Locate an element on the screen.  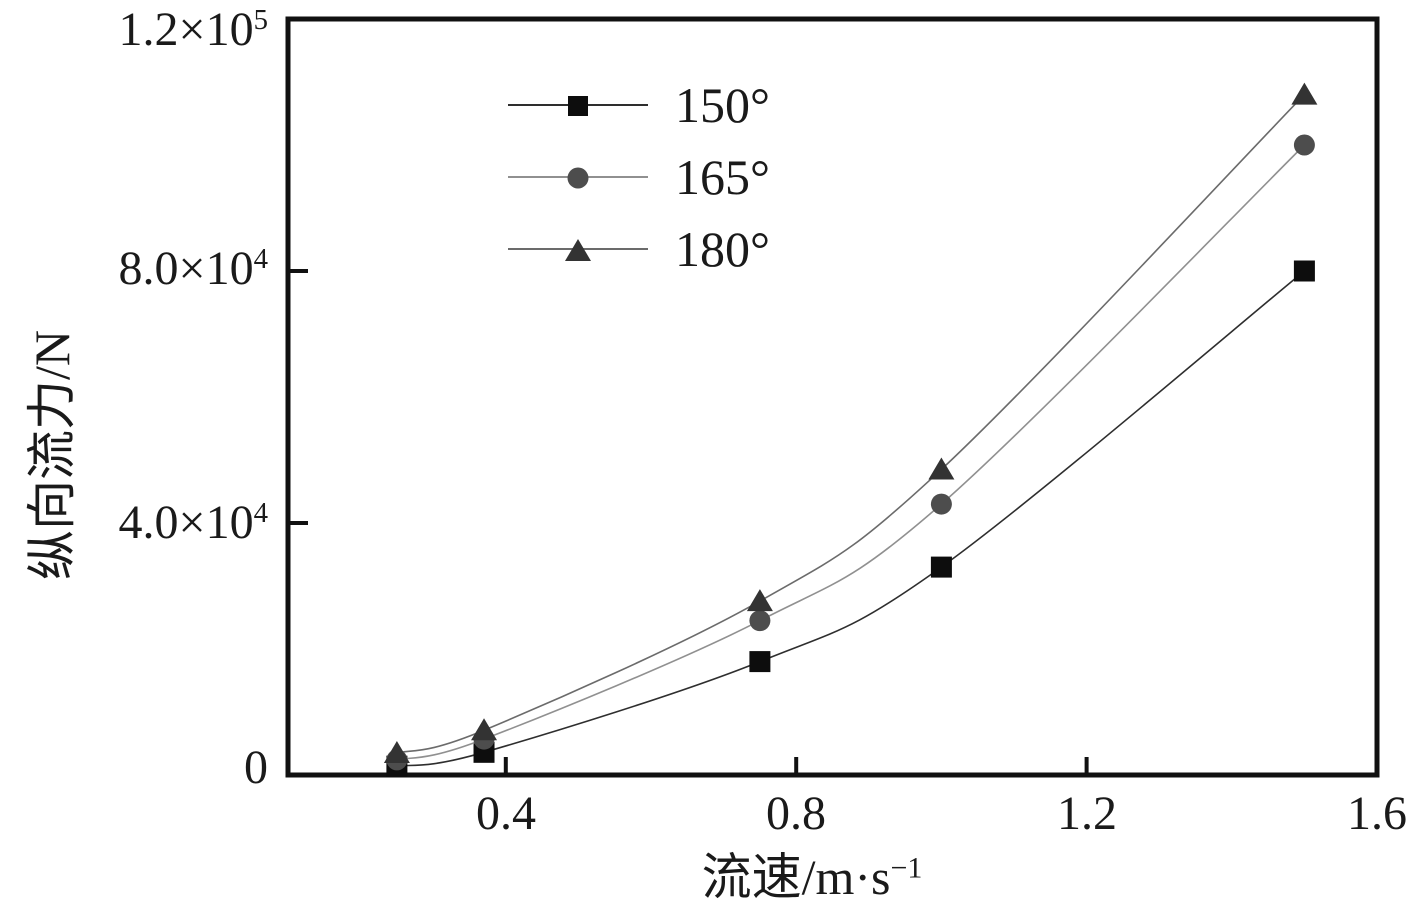
y-tick-label-8e4: 8.0×104 is located at coordinates (193, 268).